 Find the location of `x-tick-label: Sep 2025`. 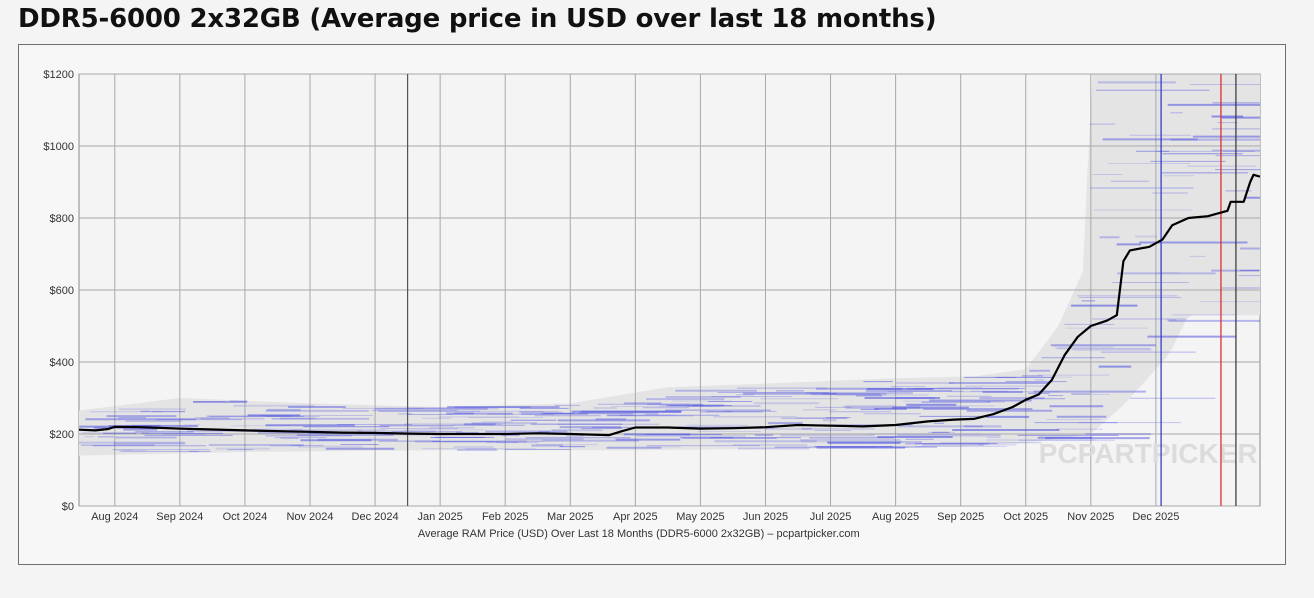

x-tick-label: Sep 2025 is located at coordinates (960, 517).